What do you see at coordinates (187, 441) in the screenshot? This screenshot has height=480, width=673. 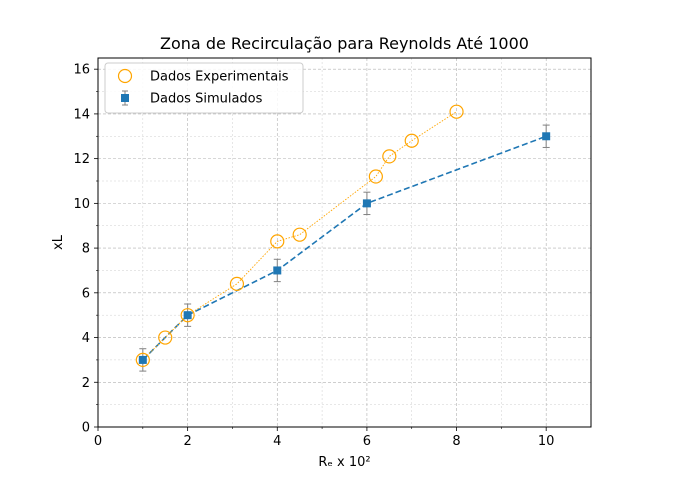 I see `x-tick-label: 2` at bounding box center [187, 441].